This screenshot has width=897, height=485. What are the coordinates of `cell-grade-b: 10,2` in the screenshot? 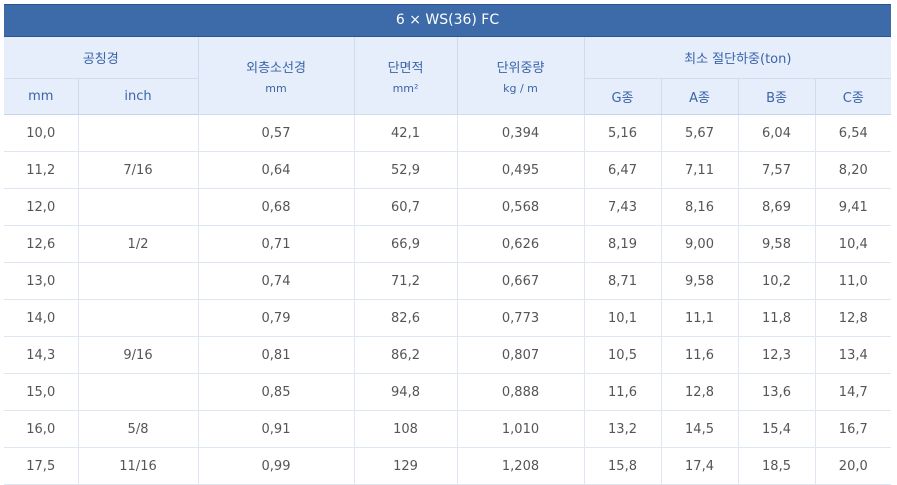 It's located at (777, 281).